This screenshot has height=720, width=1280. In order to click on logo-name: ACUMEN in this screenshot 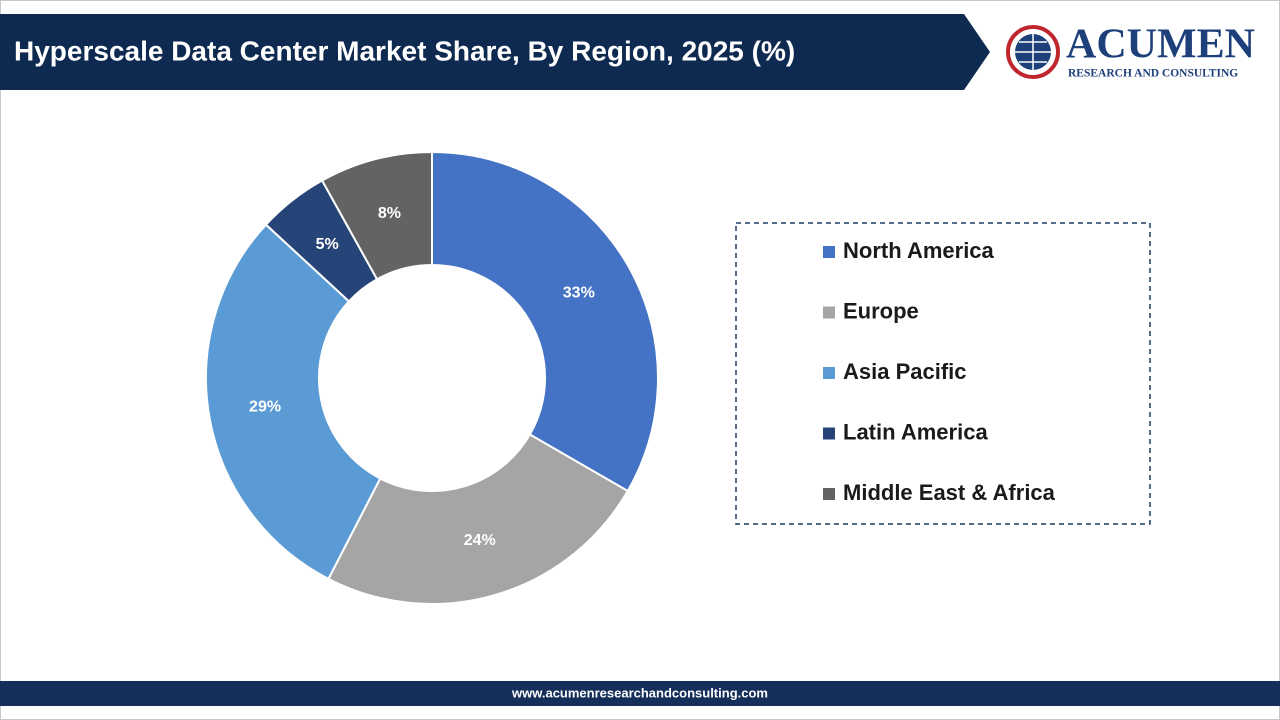, I will do `click(1160, 45)`.